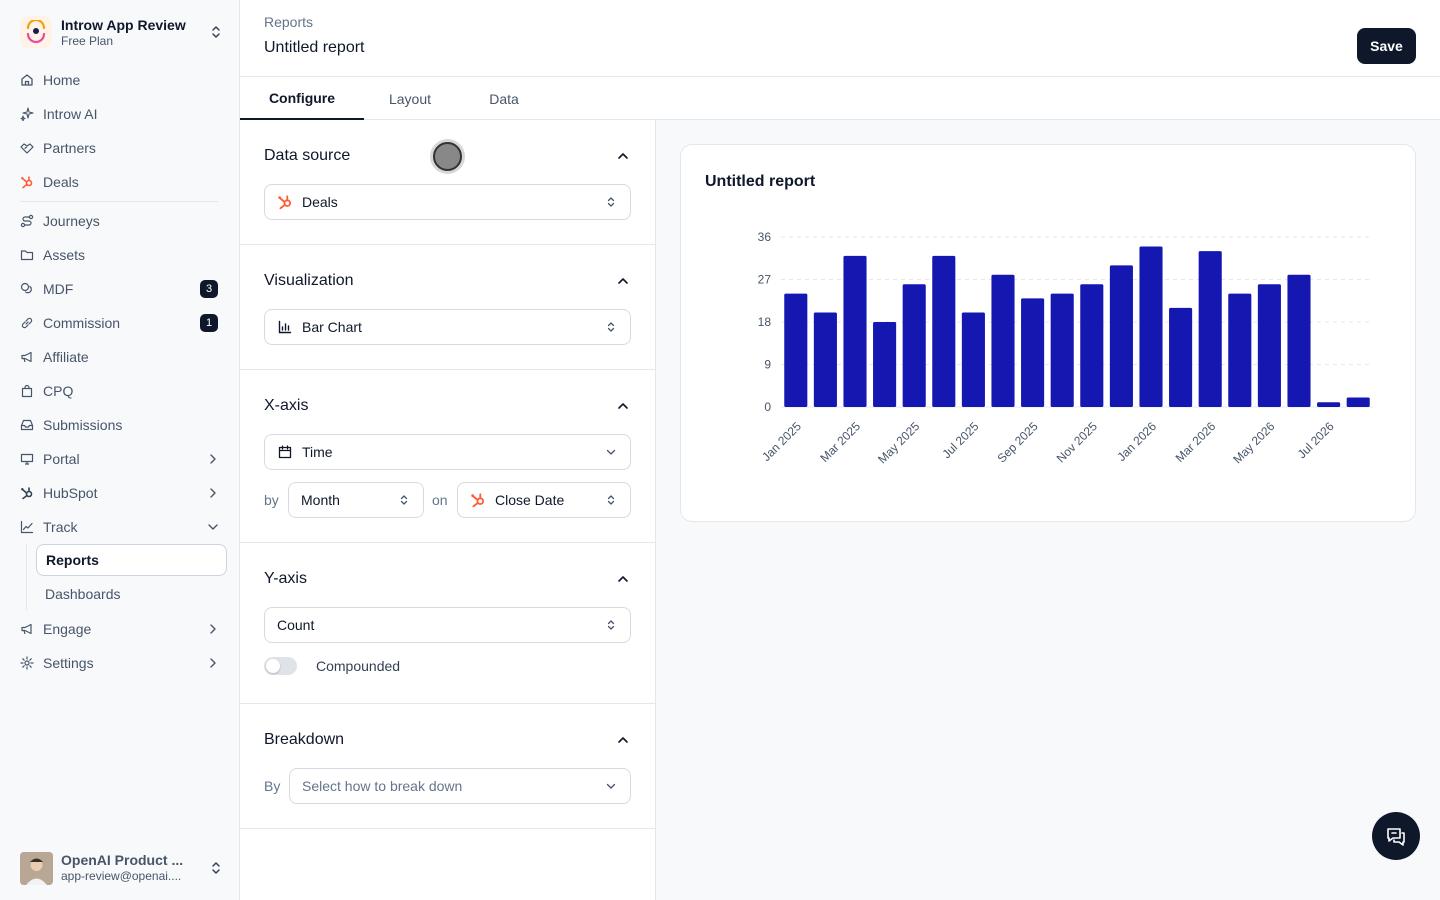 Image resolution: width=1440 pixels, height=900 pixels. What do you see at coordinates (1316, 440) in the screenshot?
I see `x-tick-label: Jul 2026` at bounding box center [1316, 440].